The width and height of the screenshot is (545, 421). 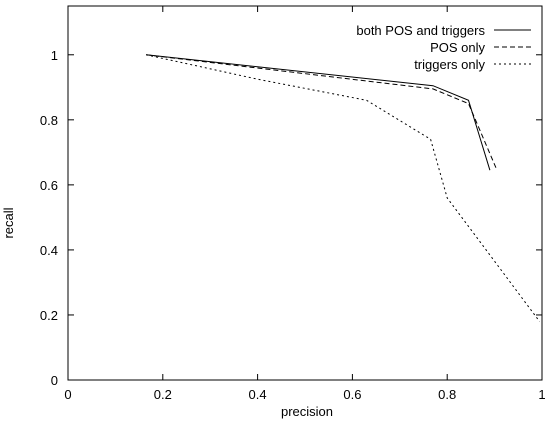 I want to click on x-axis-label: precision, so click(x=307, y=411).